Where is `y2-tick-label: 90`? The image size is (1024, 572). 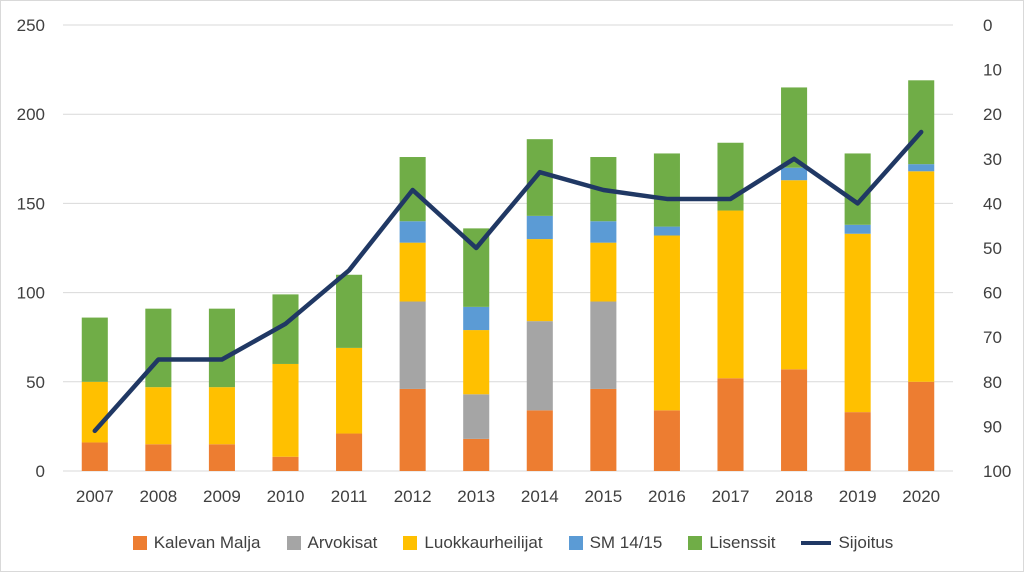
y2-tick-label: 90 is located at coordinates (992, 426).